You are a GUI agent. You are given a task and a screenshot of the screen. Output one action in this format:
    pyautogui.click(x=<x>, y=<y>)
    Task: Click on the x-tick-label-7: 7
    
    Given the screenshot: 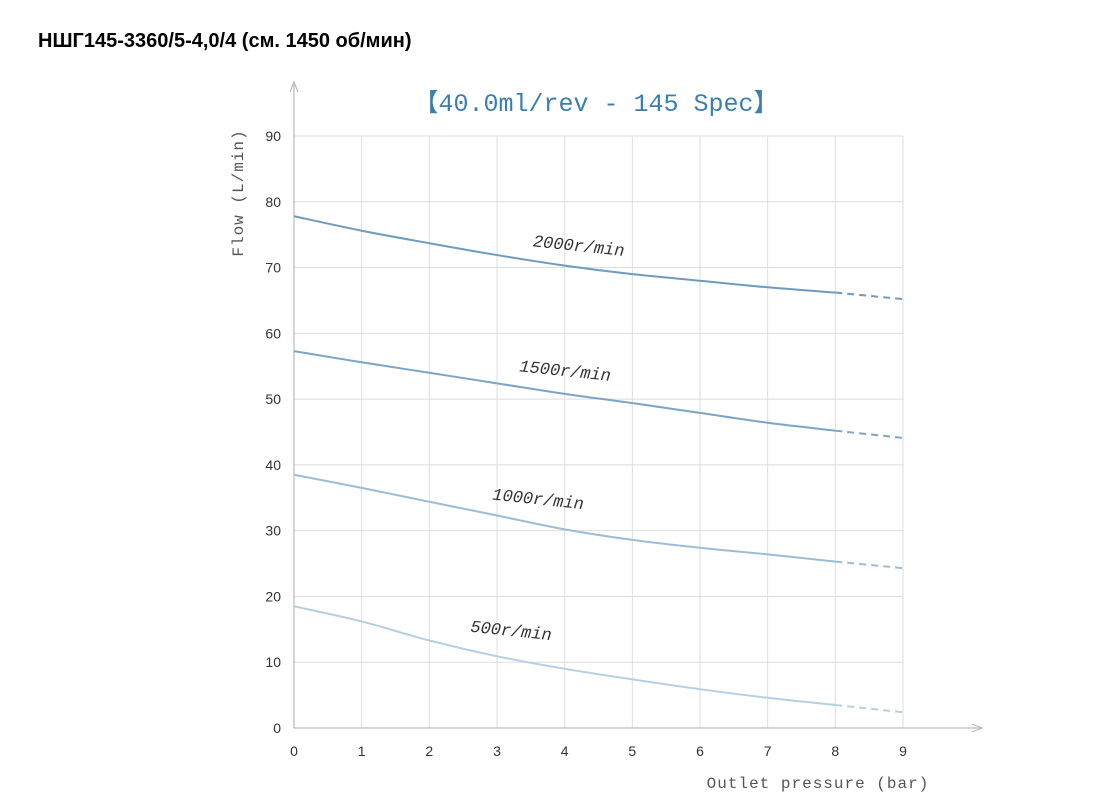 What is the action you would take?
    pyautogui.click(x=768, y=751)
    